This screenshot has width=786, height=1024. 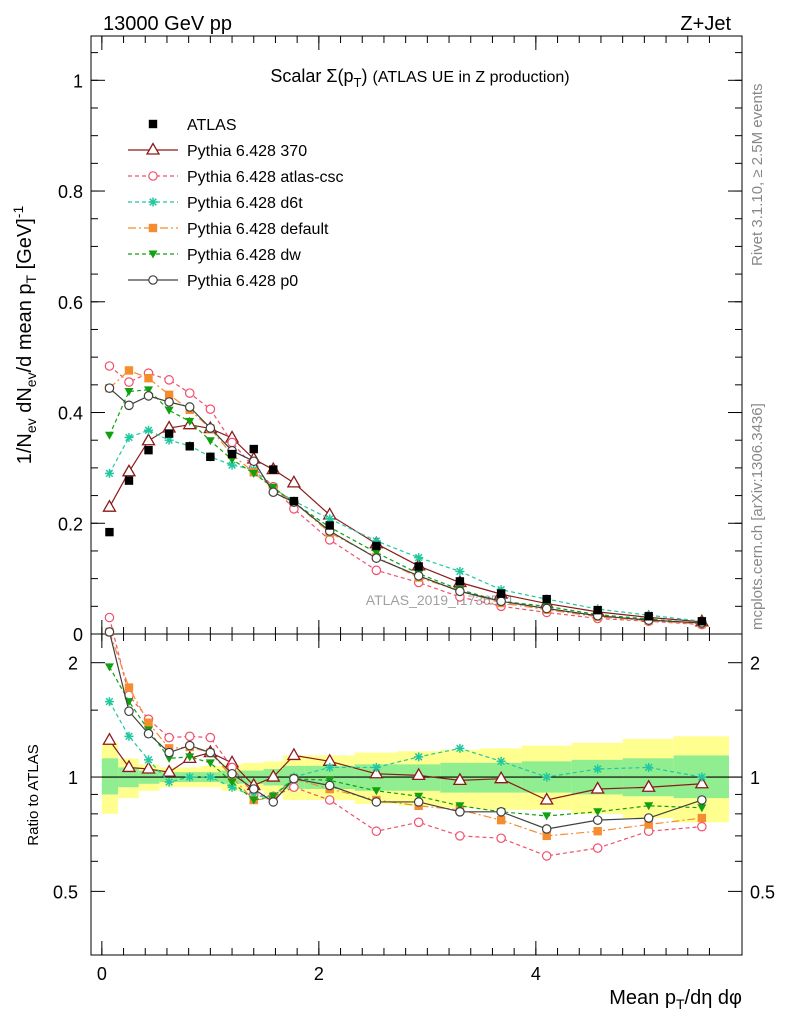 What do you see at coordinates (78, 81) in the screenshot?
I see `main-ytick-label: 1` at bounding box center [78, 81].